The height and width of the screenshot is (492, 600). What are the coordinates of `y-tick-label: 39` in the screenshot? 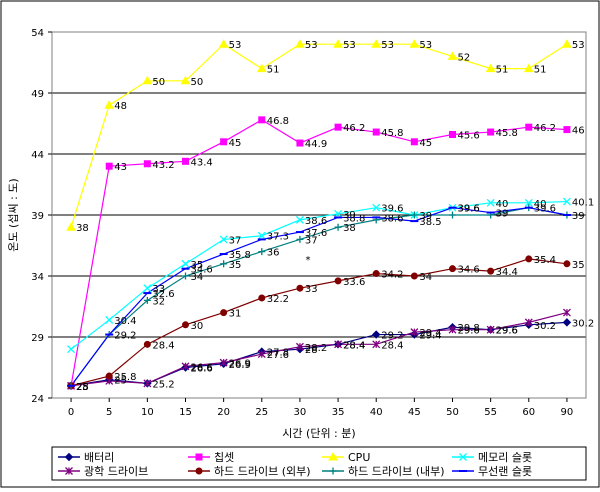 It's located at (37, 216).